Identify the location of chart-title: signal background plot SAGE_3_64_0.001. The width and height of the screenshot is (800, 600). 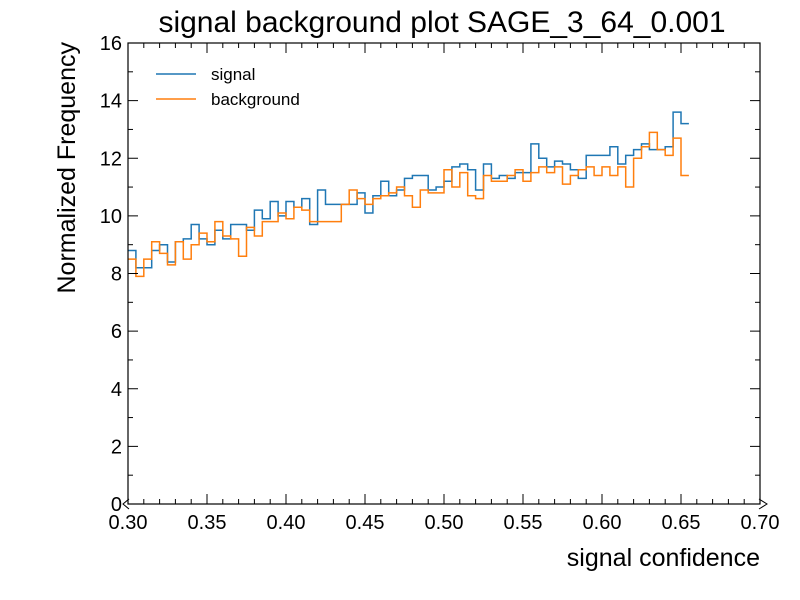
(441, 22).